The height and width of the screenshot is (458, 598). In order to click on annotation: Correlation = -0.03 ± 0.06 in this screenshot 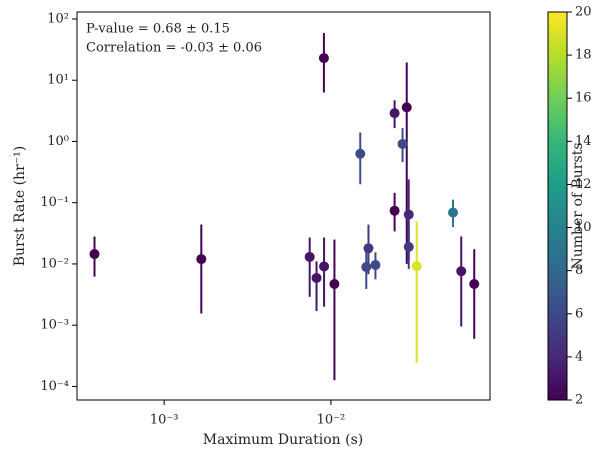, I will do `click(174, 48)`.